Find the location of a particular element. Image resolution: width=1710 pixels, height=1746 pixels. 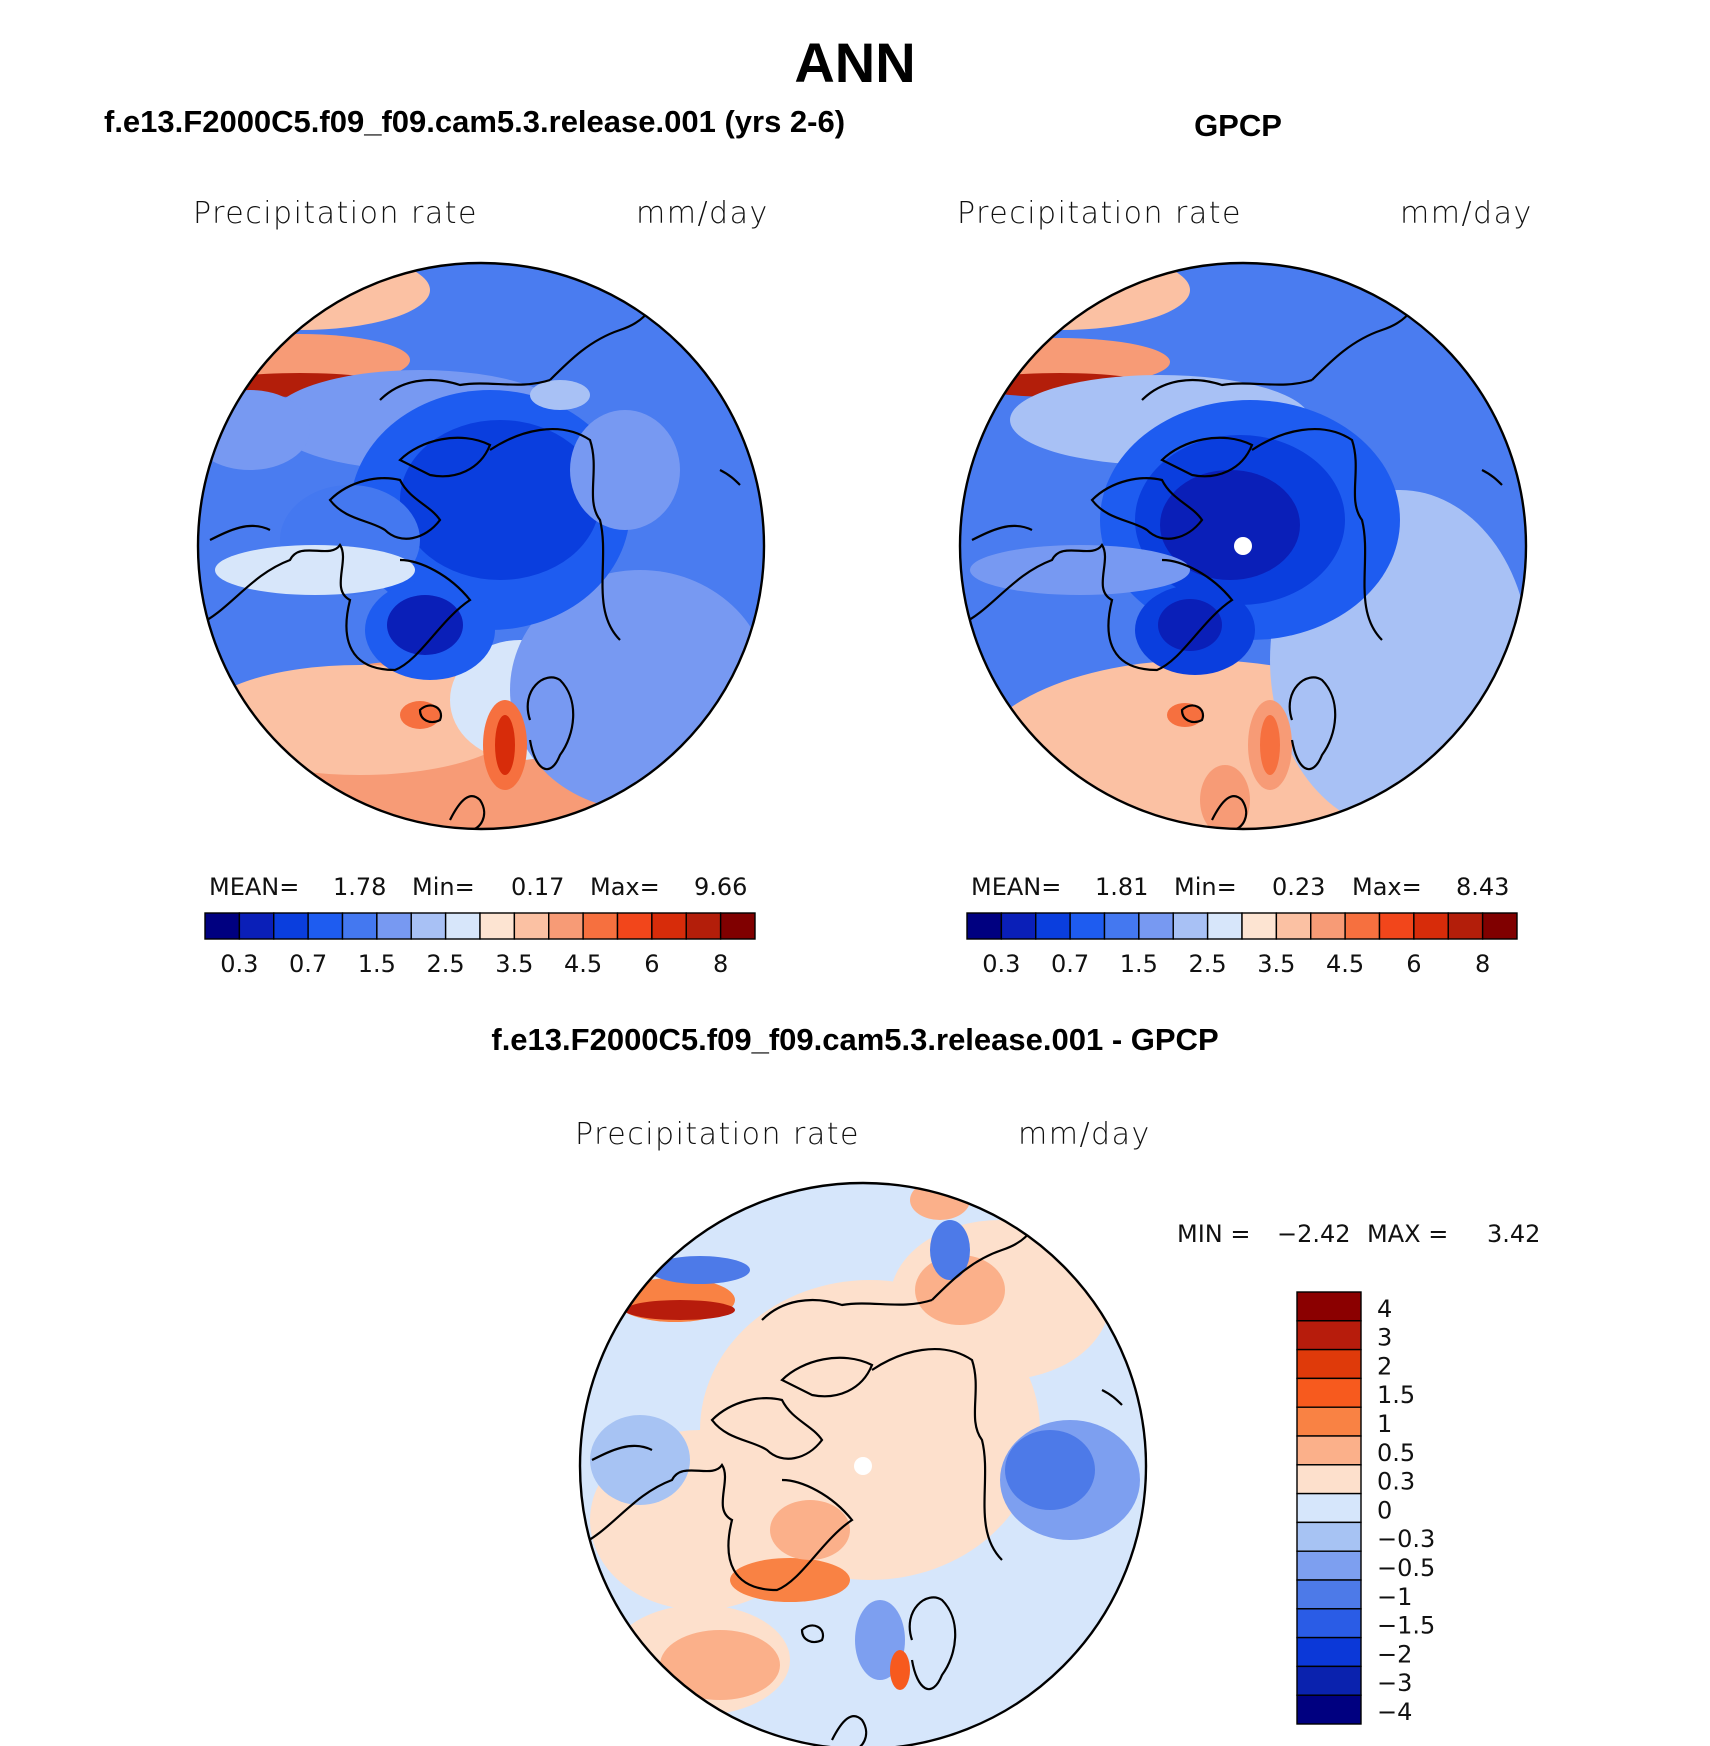

season-title: ANN is located at coordinates (855, 62).